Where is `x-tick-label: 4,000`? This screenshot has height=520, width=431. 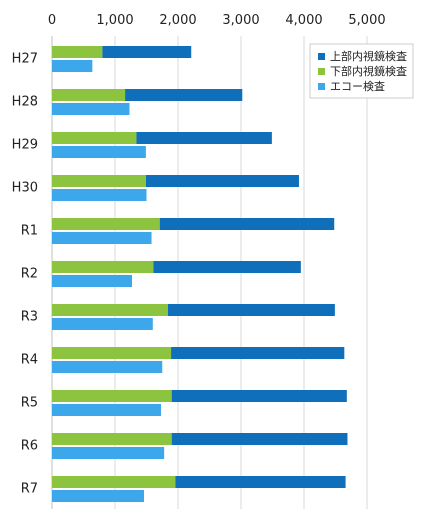 x-tick-label: 4,000 is located at coordinates (303, 20).